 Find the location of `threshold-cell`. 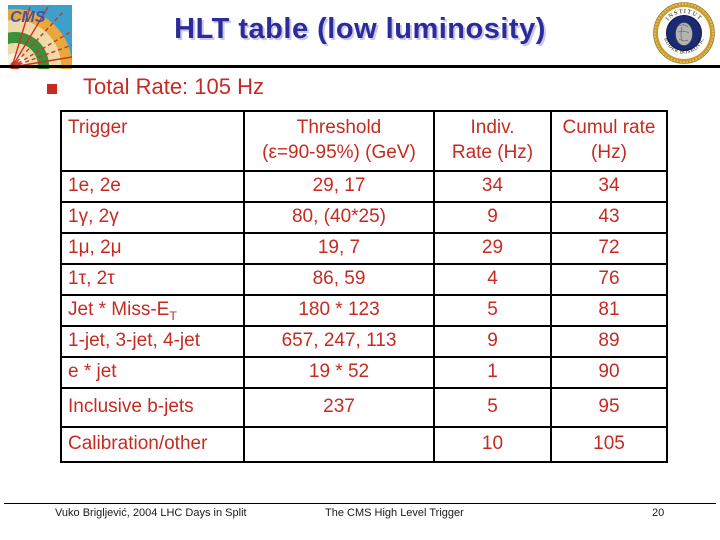

threshold-cell is located at coordinates (339, 444).